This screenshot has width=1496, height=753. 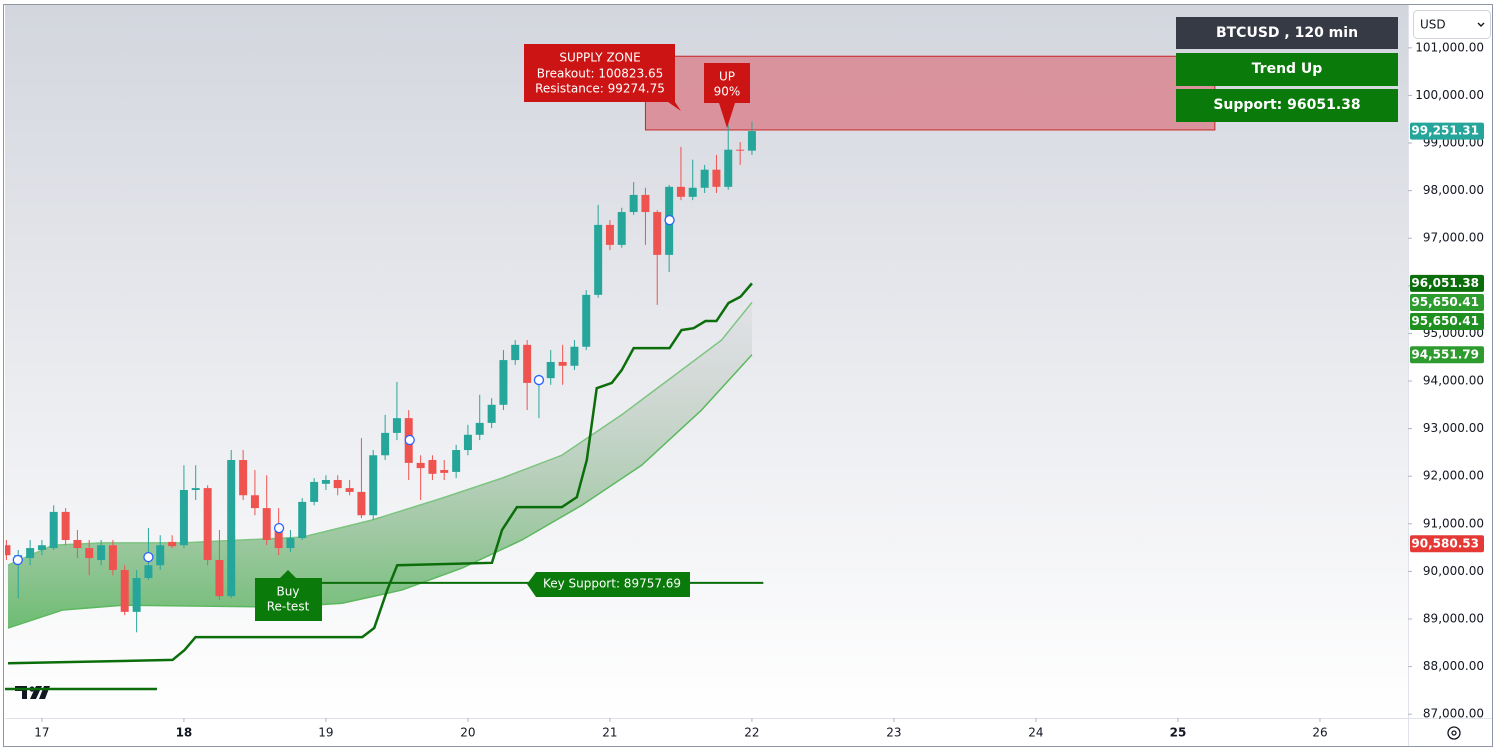 I want to click on chevron, so click(x=1481, y=24).